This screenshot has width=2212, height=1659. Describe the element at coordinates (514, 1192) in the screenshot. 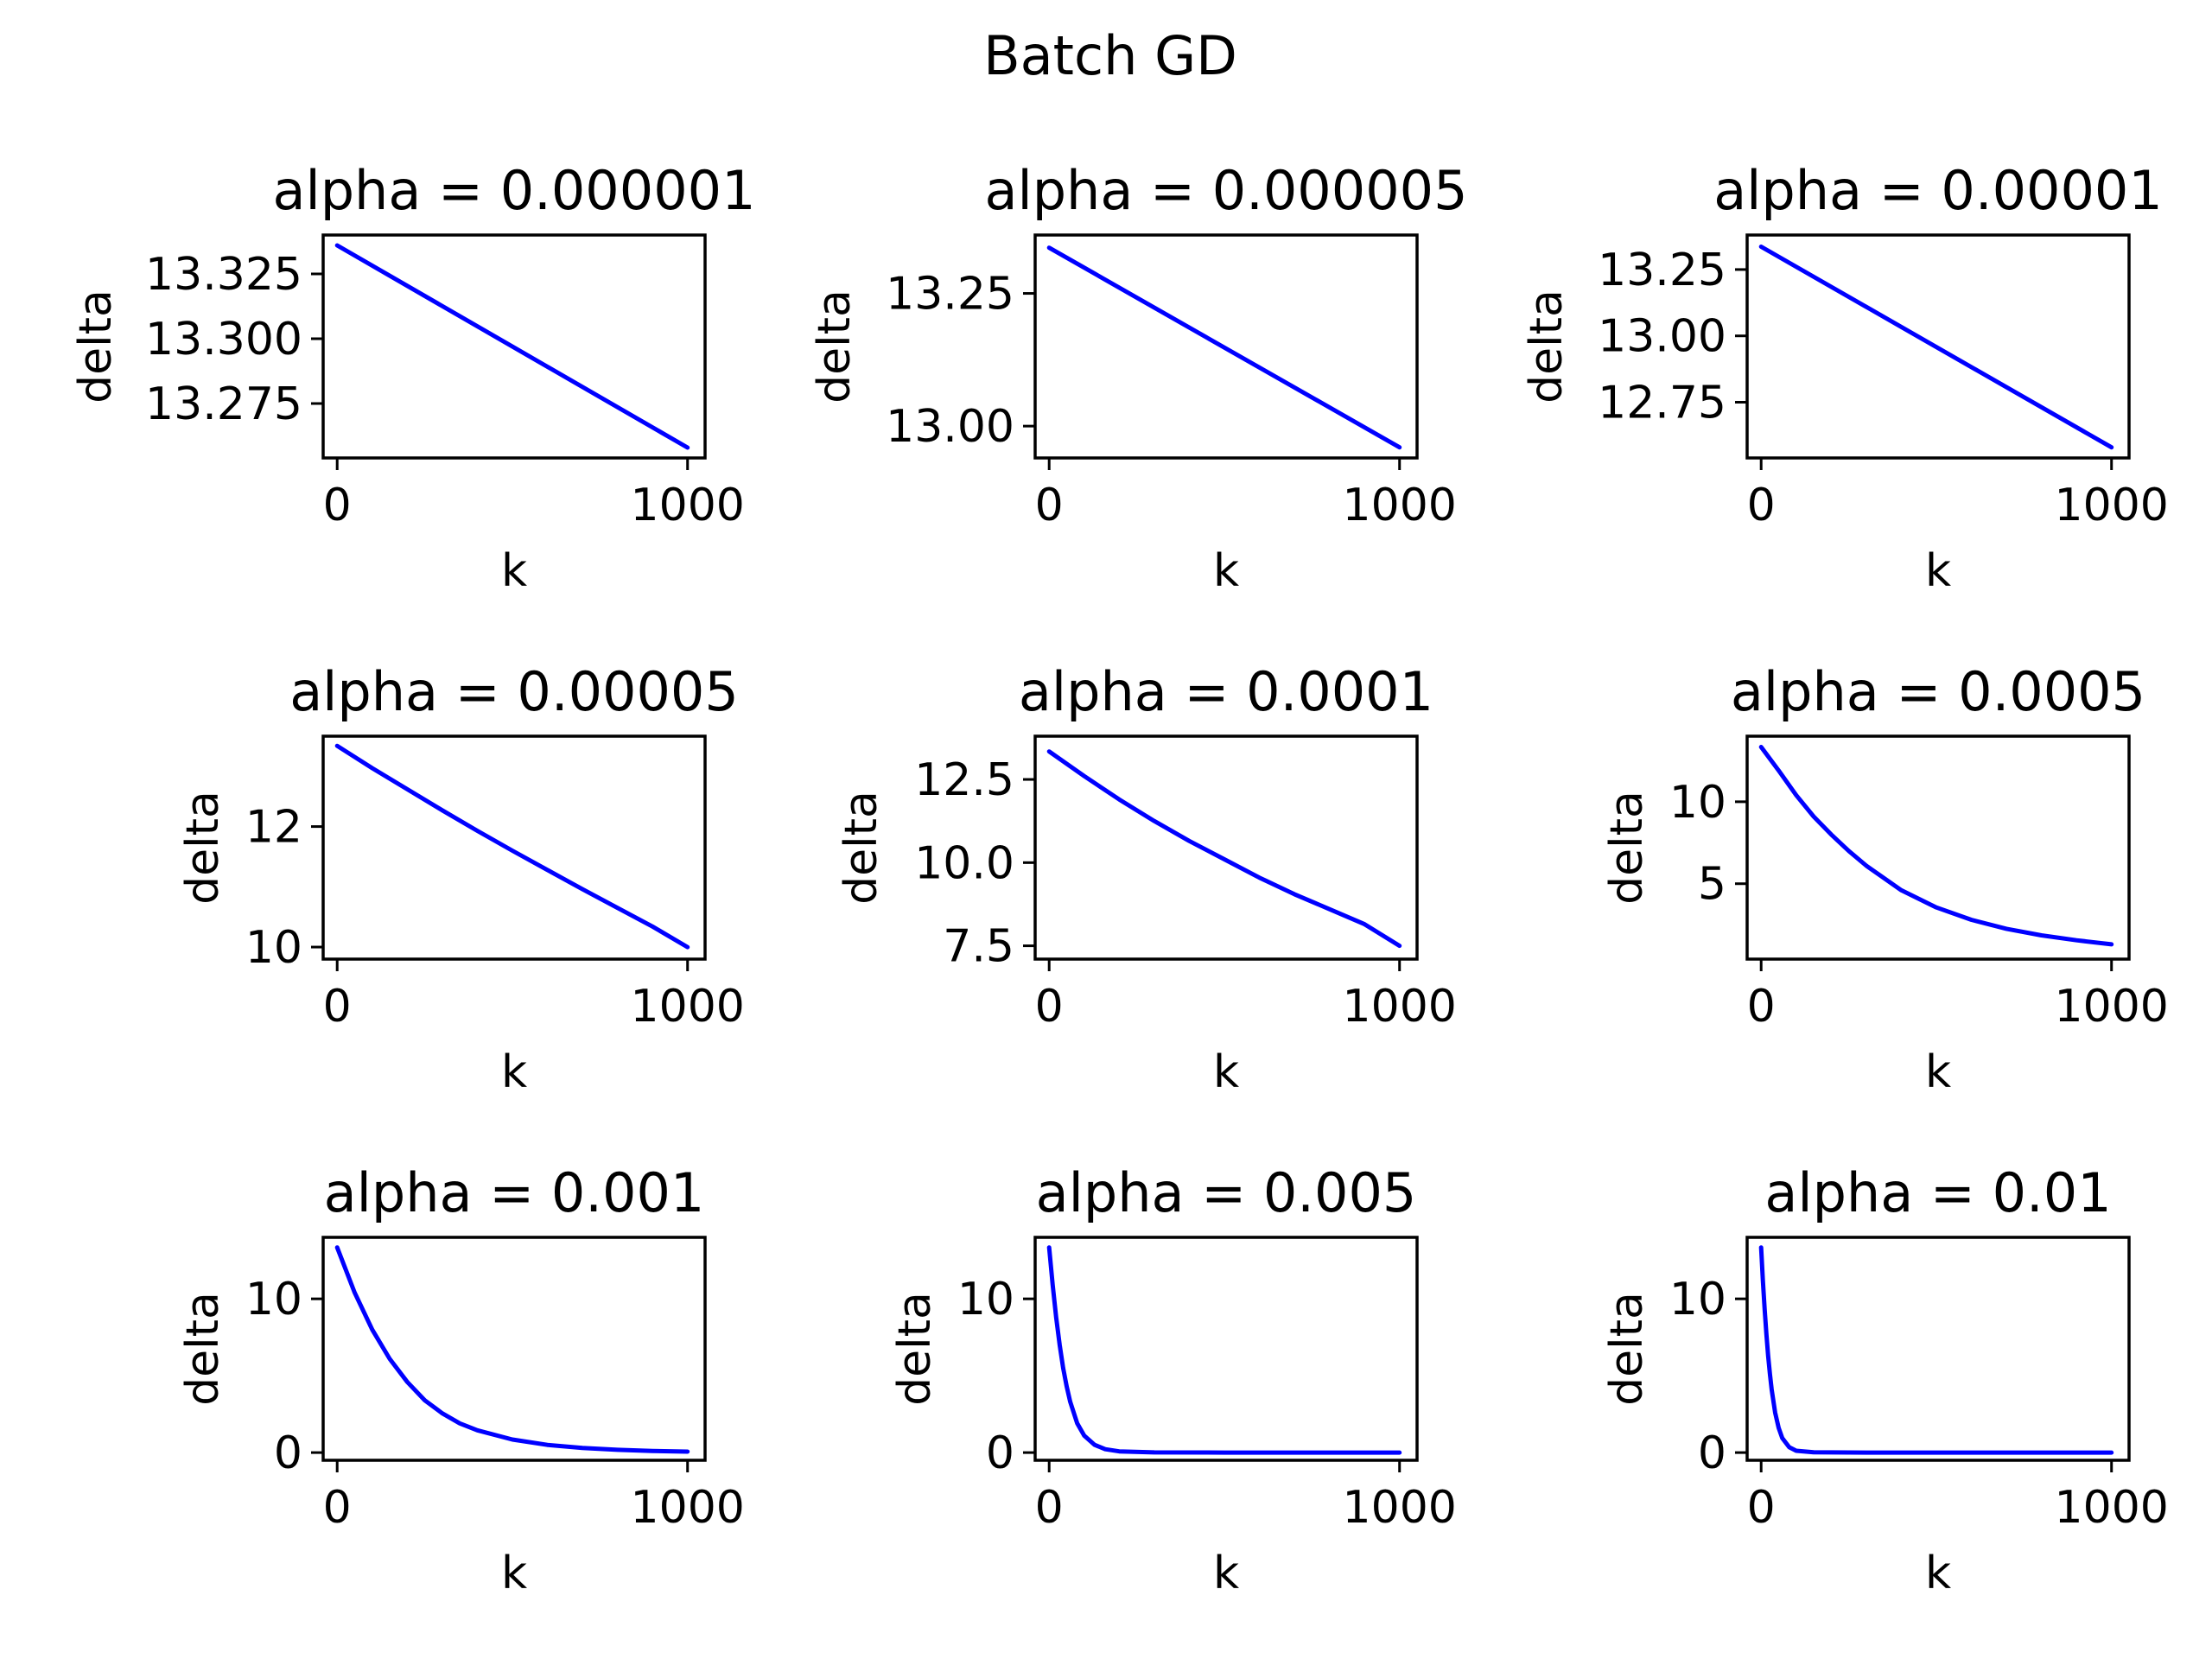

I see `subplot-title: alpha = 0.001` at that location.